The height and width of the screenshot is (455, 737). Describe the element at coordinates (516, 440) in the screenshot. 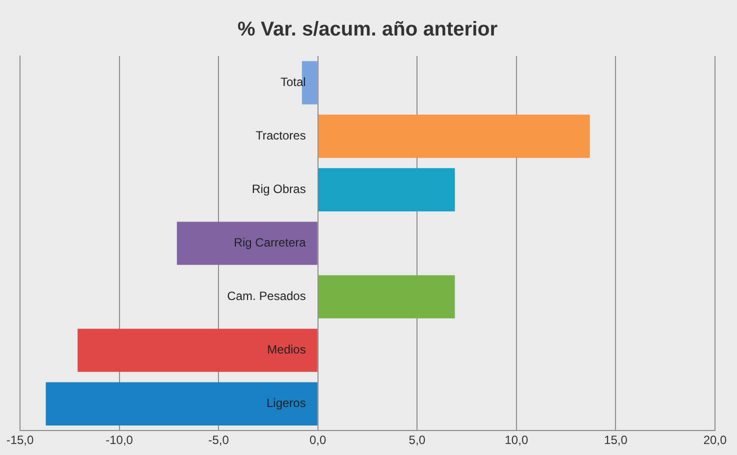

I see `x-tick-label: 10,0` at that location.